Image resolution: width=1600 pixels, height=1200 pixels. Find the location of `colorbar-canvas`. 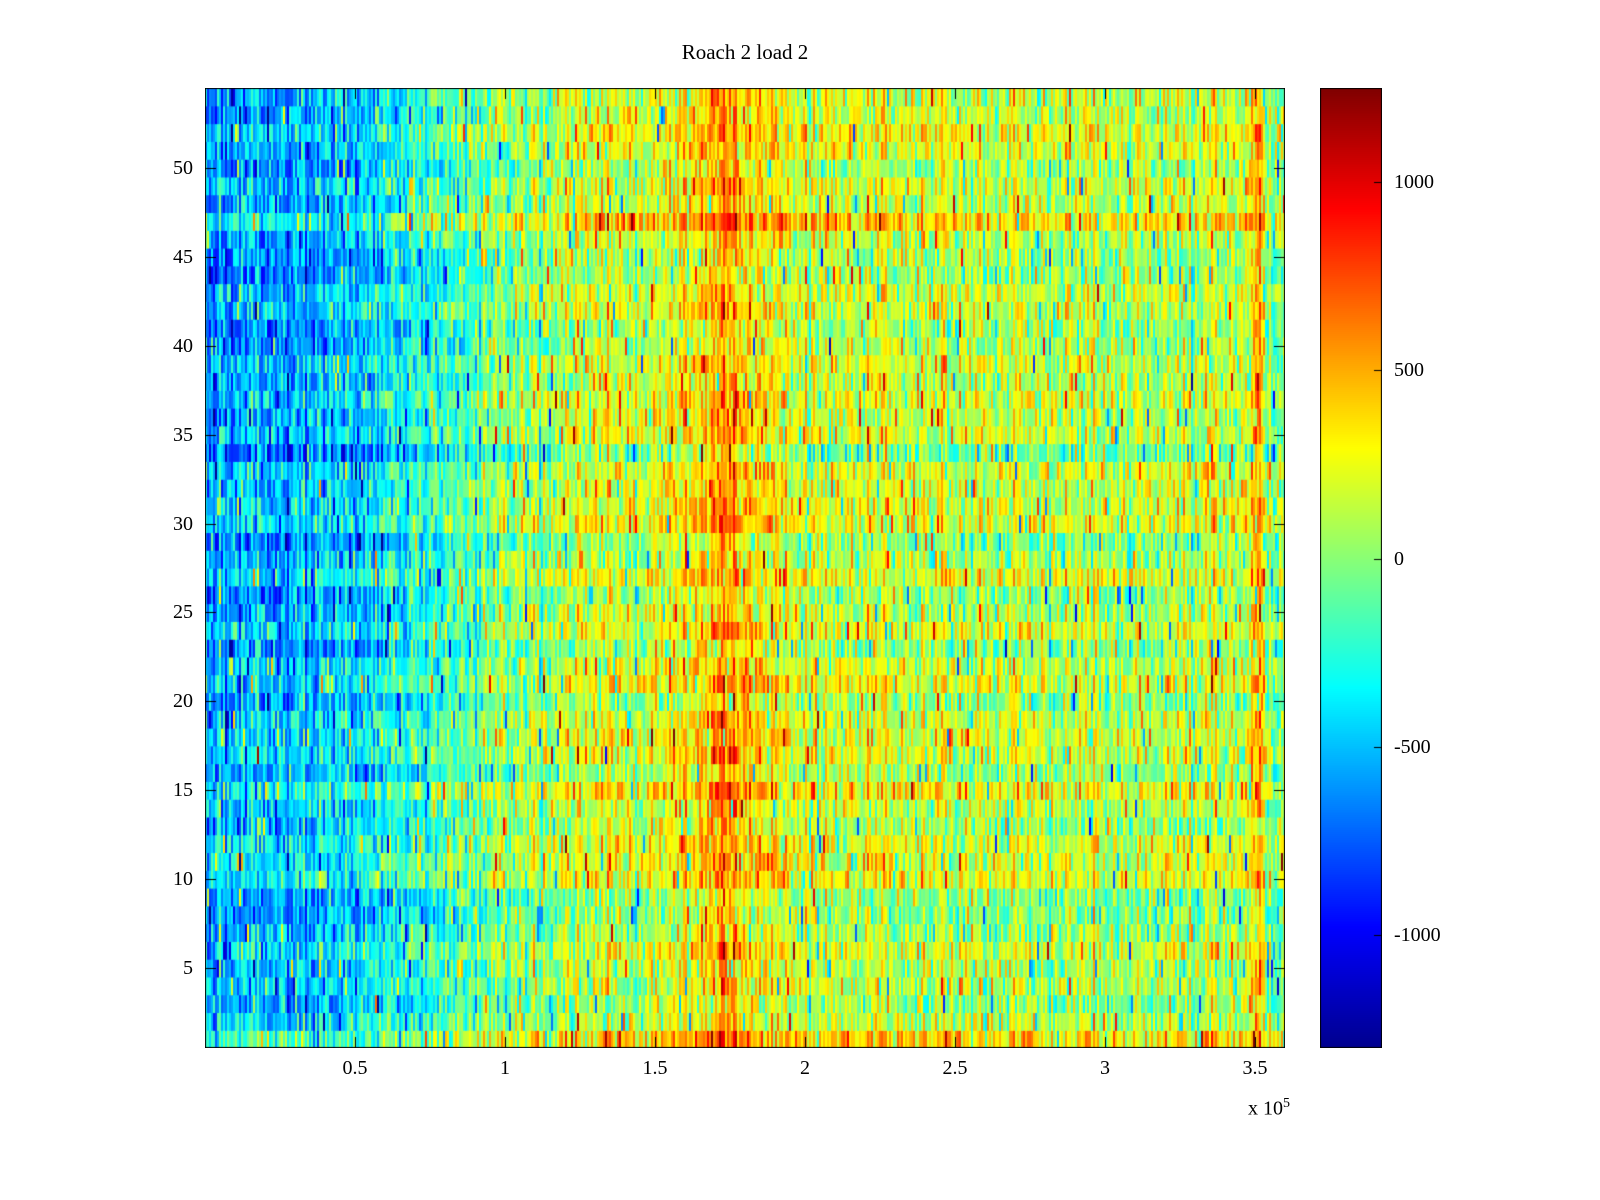

colorbar-canvas is located at coordinates (1351, 568).